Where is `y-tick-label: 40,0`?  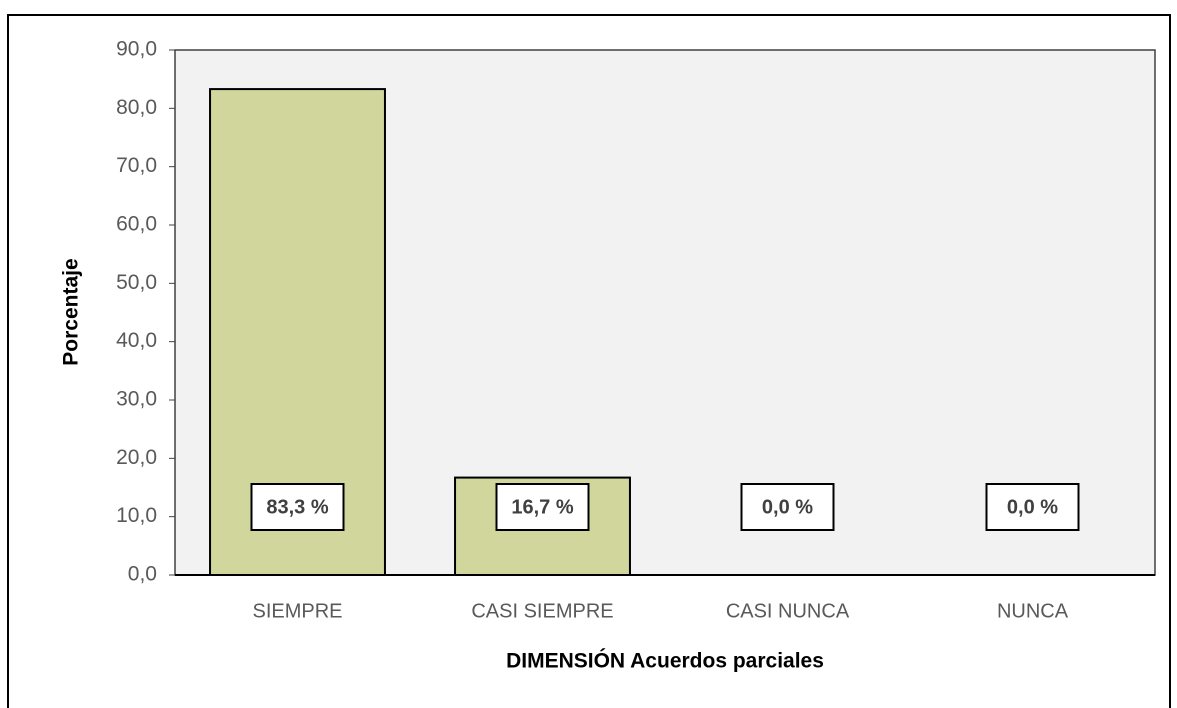 y-tick-label: 40,0 is located at coordinates (136, 340).